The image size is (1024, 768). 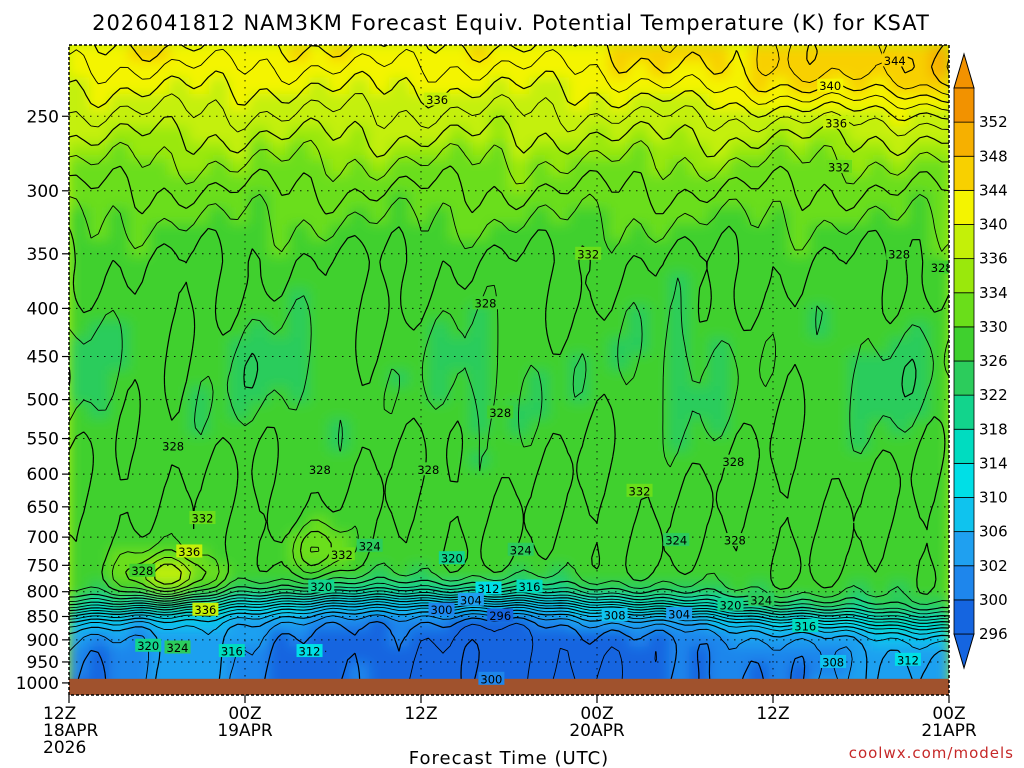 What do you see at coordinates (37, 684) in the screenshot?
I see `y-tick-label: 1000` at bounding box center [37, 684].